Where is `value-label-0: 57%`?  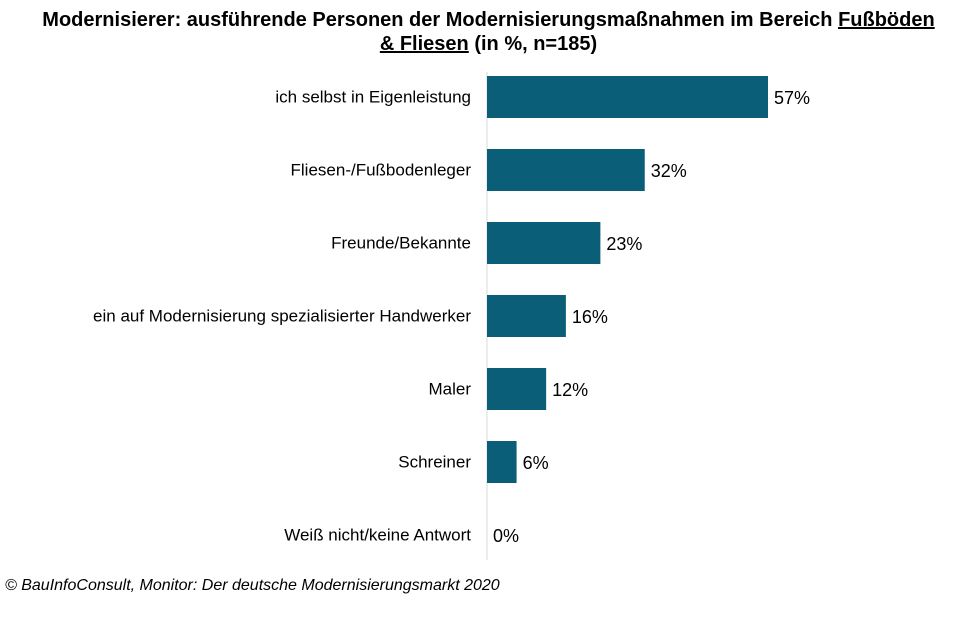
value-label-0: 57% is located at coordinates (792, 98).